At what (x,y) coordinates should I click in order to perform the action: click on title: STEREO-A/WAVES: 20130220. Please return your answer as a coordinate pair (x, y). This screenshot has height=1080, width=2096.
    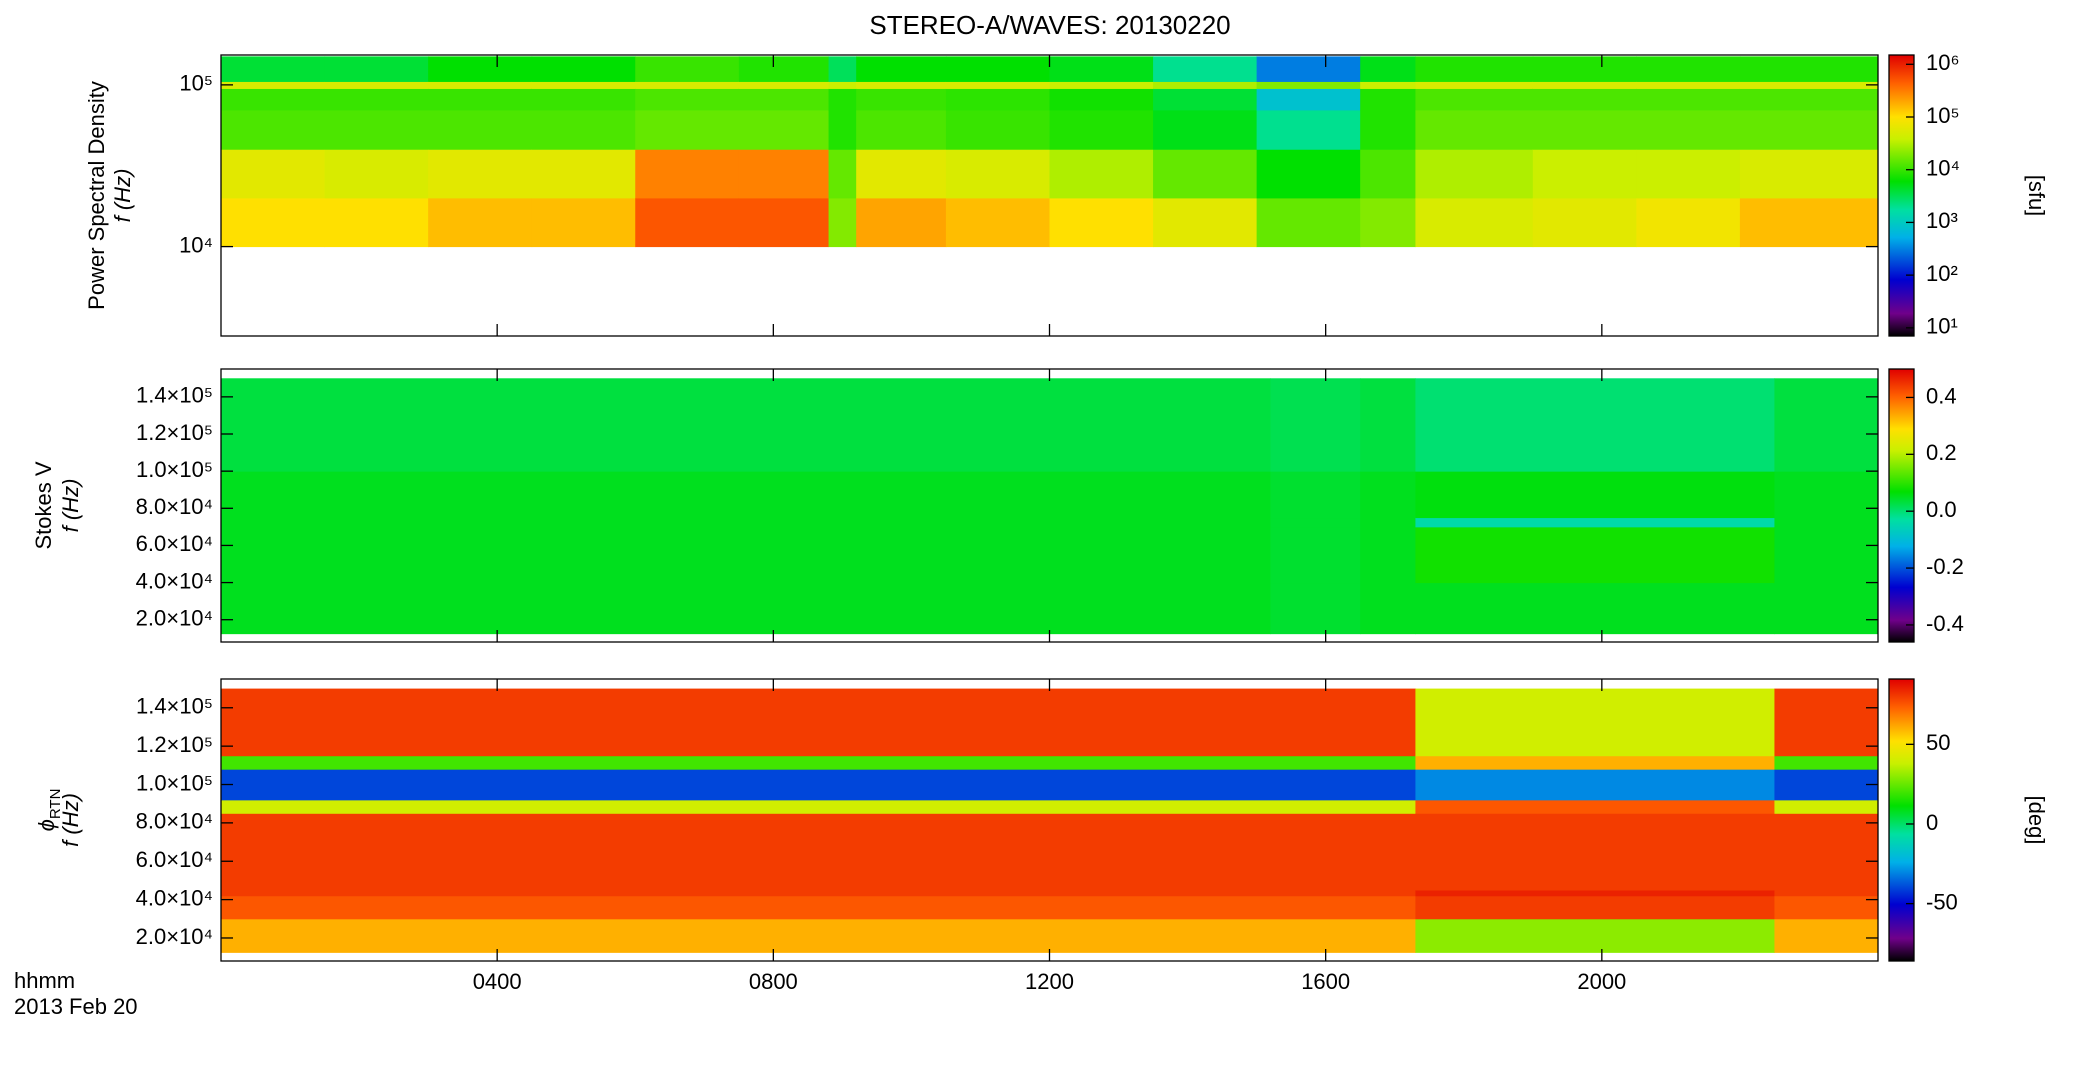
    Looking at the image, I should click on (1049, 25).